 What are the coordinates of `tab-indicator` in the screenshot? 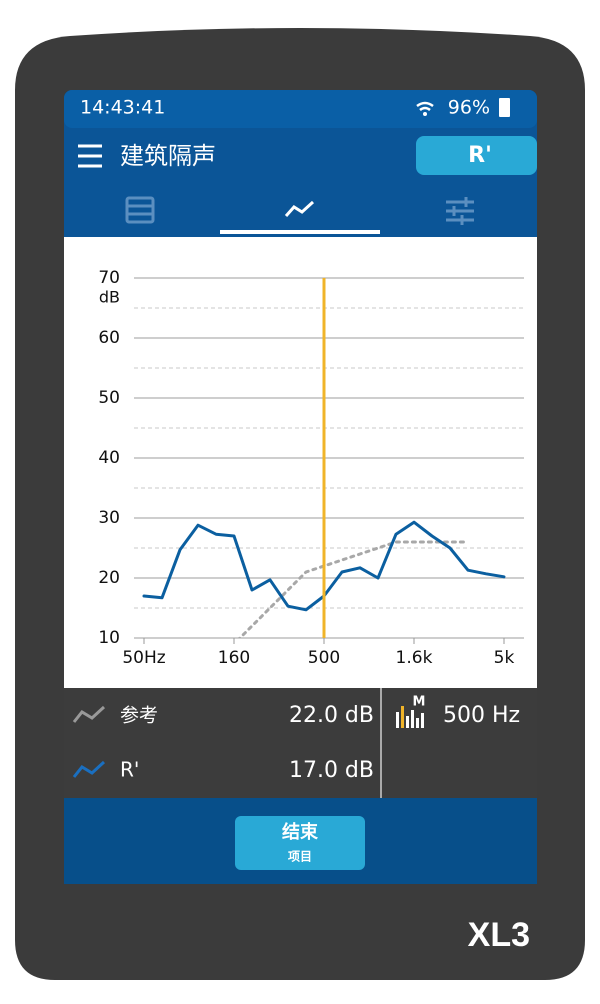 It's located at (300, 232).